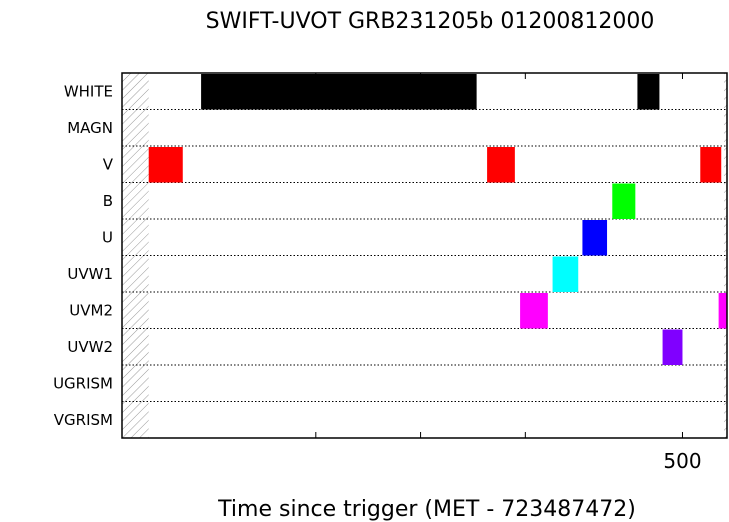 The height and width of the screenshot is (522, 729). Describe the element at coordinates (565, 274) in the screenshot. I see `segment-uvw1` at that location.